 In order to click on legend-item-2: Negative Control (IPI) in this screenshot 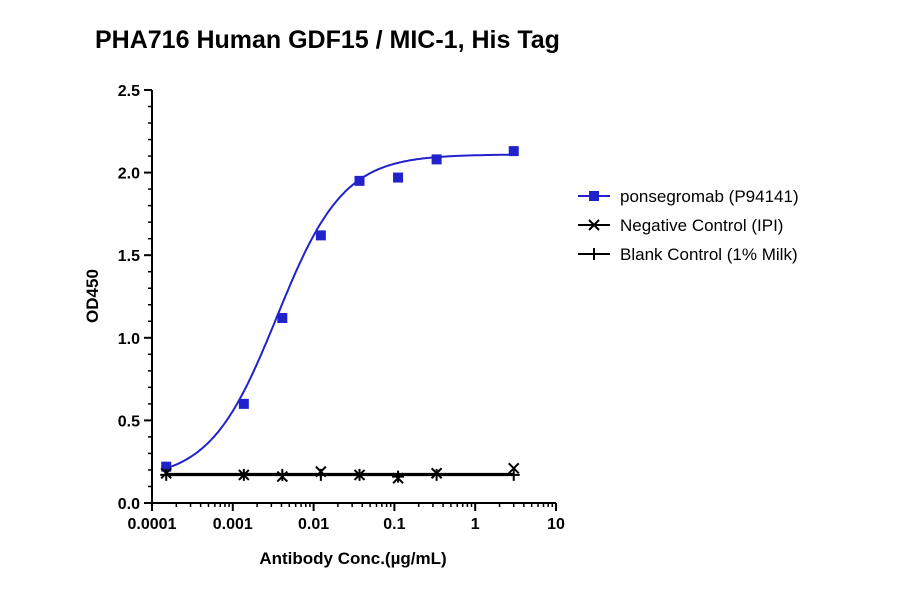, I will do `click(680, 225)`.